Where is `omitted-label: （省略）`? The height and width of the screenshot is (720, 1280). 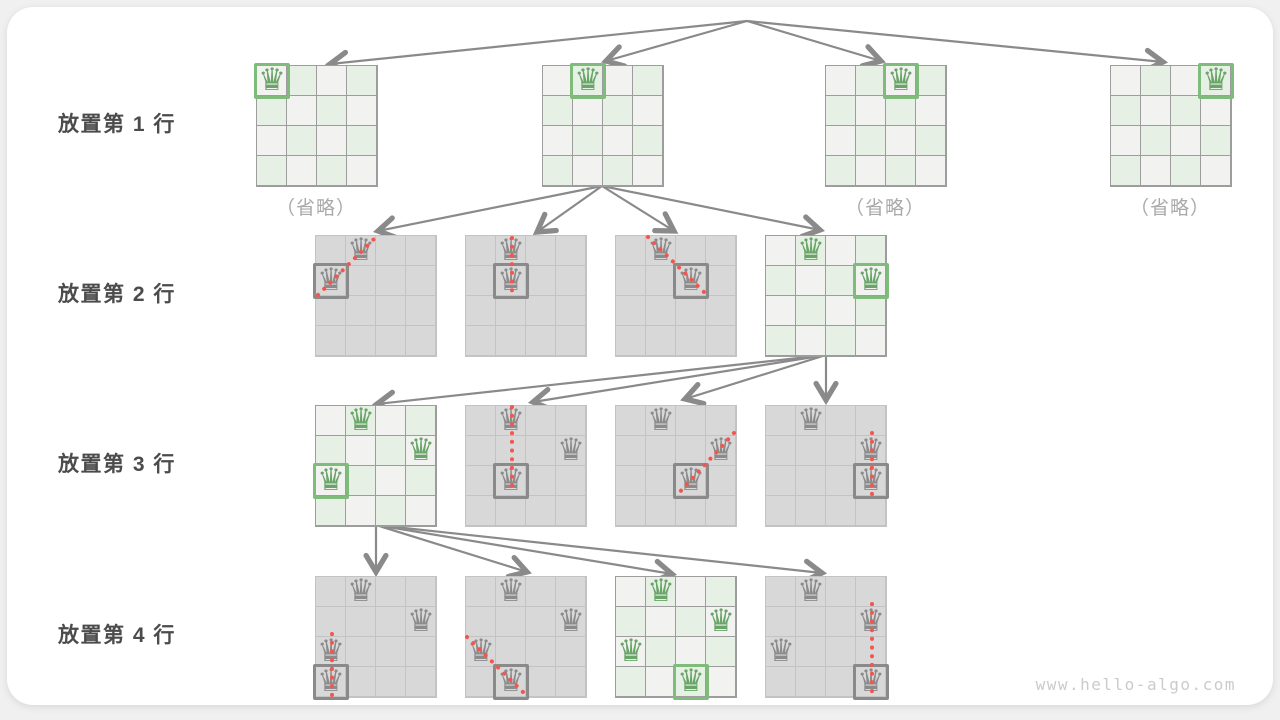 omitted-label: （省略） is located at coordinates (1169, 208).